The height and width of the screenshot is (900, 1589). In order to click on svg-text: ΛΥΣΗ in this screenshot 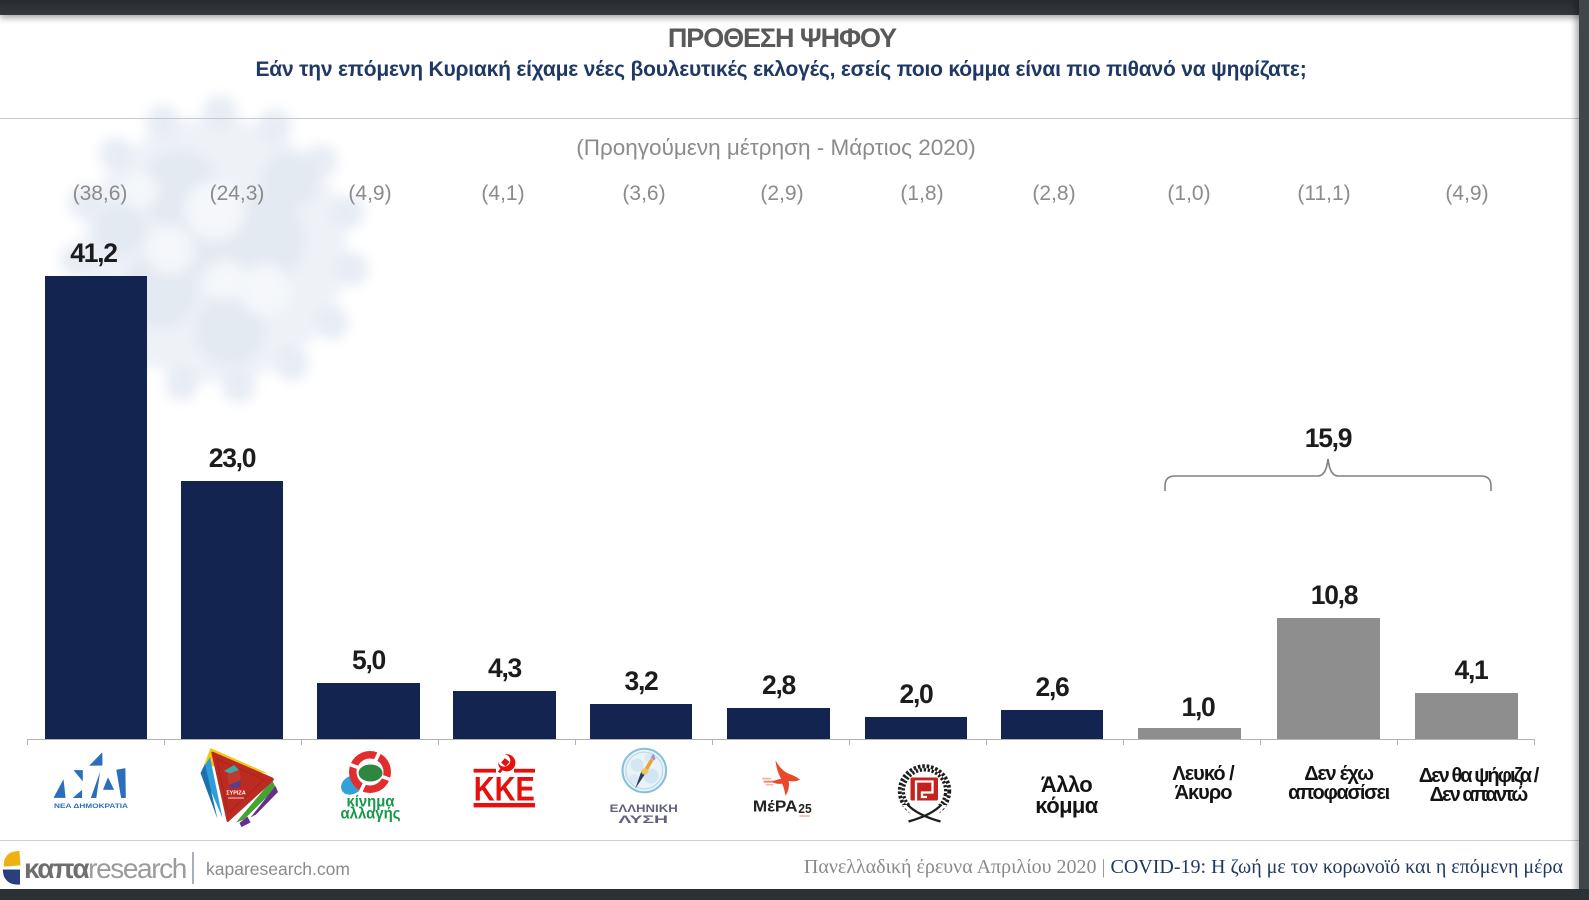, I will do `click(643, 820)`.